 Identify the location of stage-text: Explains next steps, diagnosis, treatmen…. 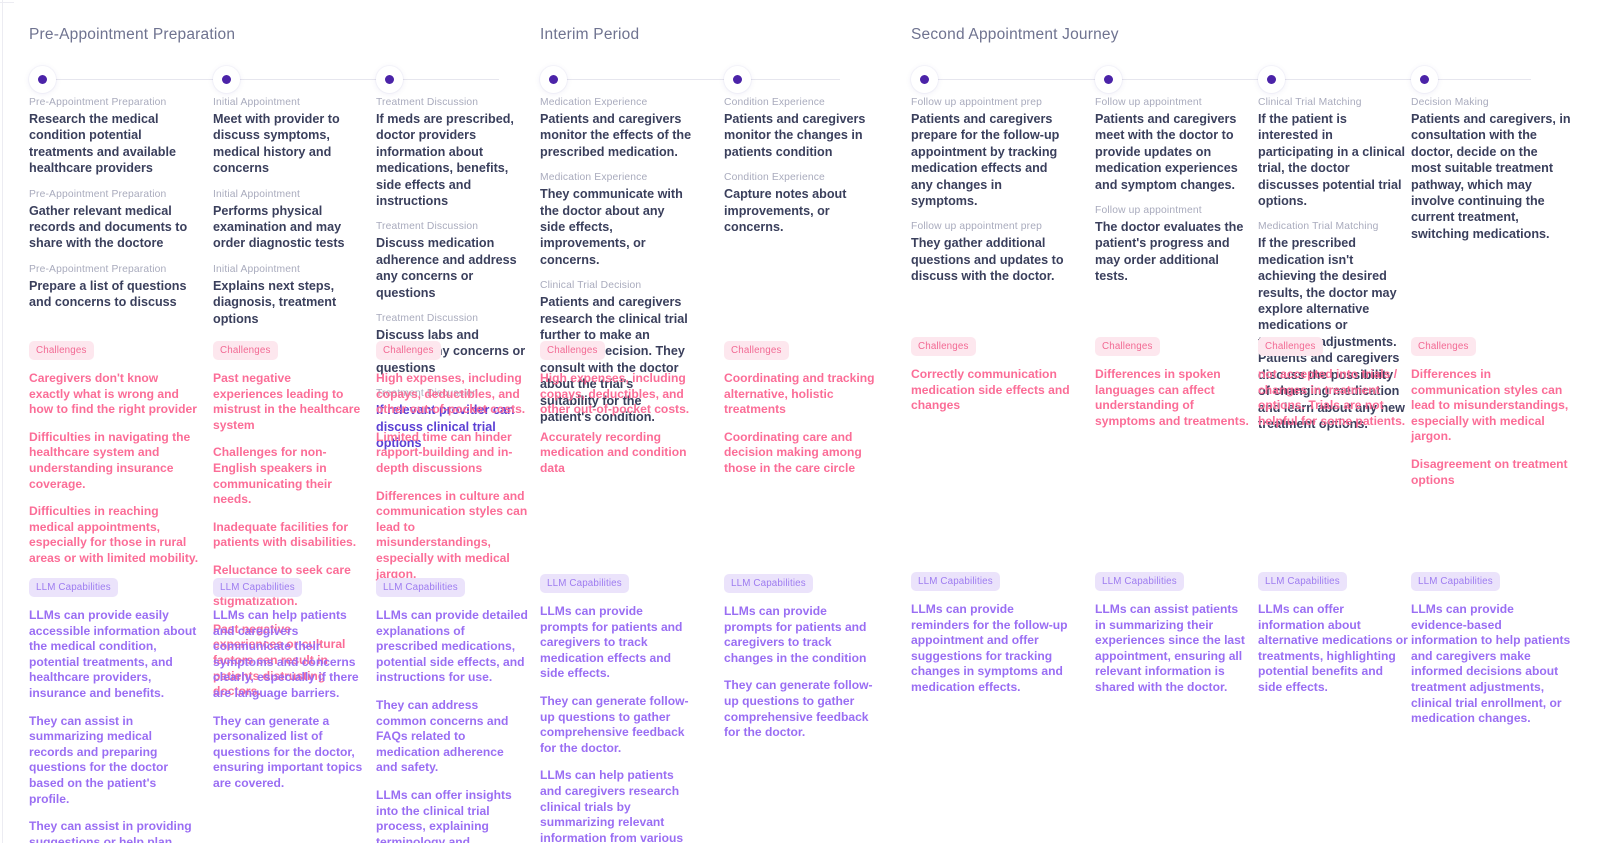
(275, 302).